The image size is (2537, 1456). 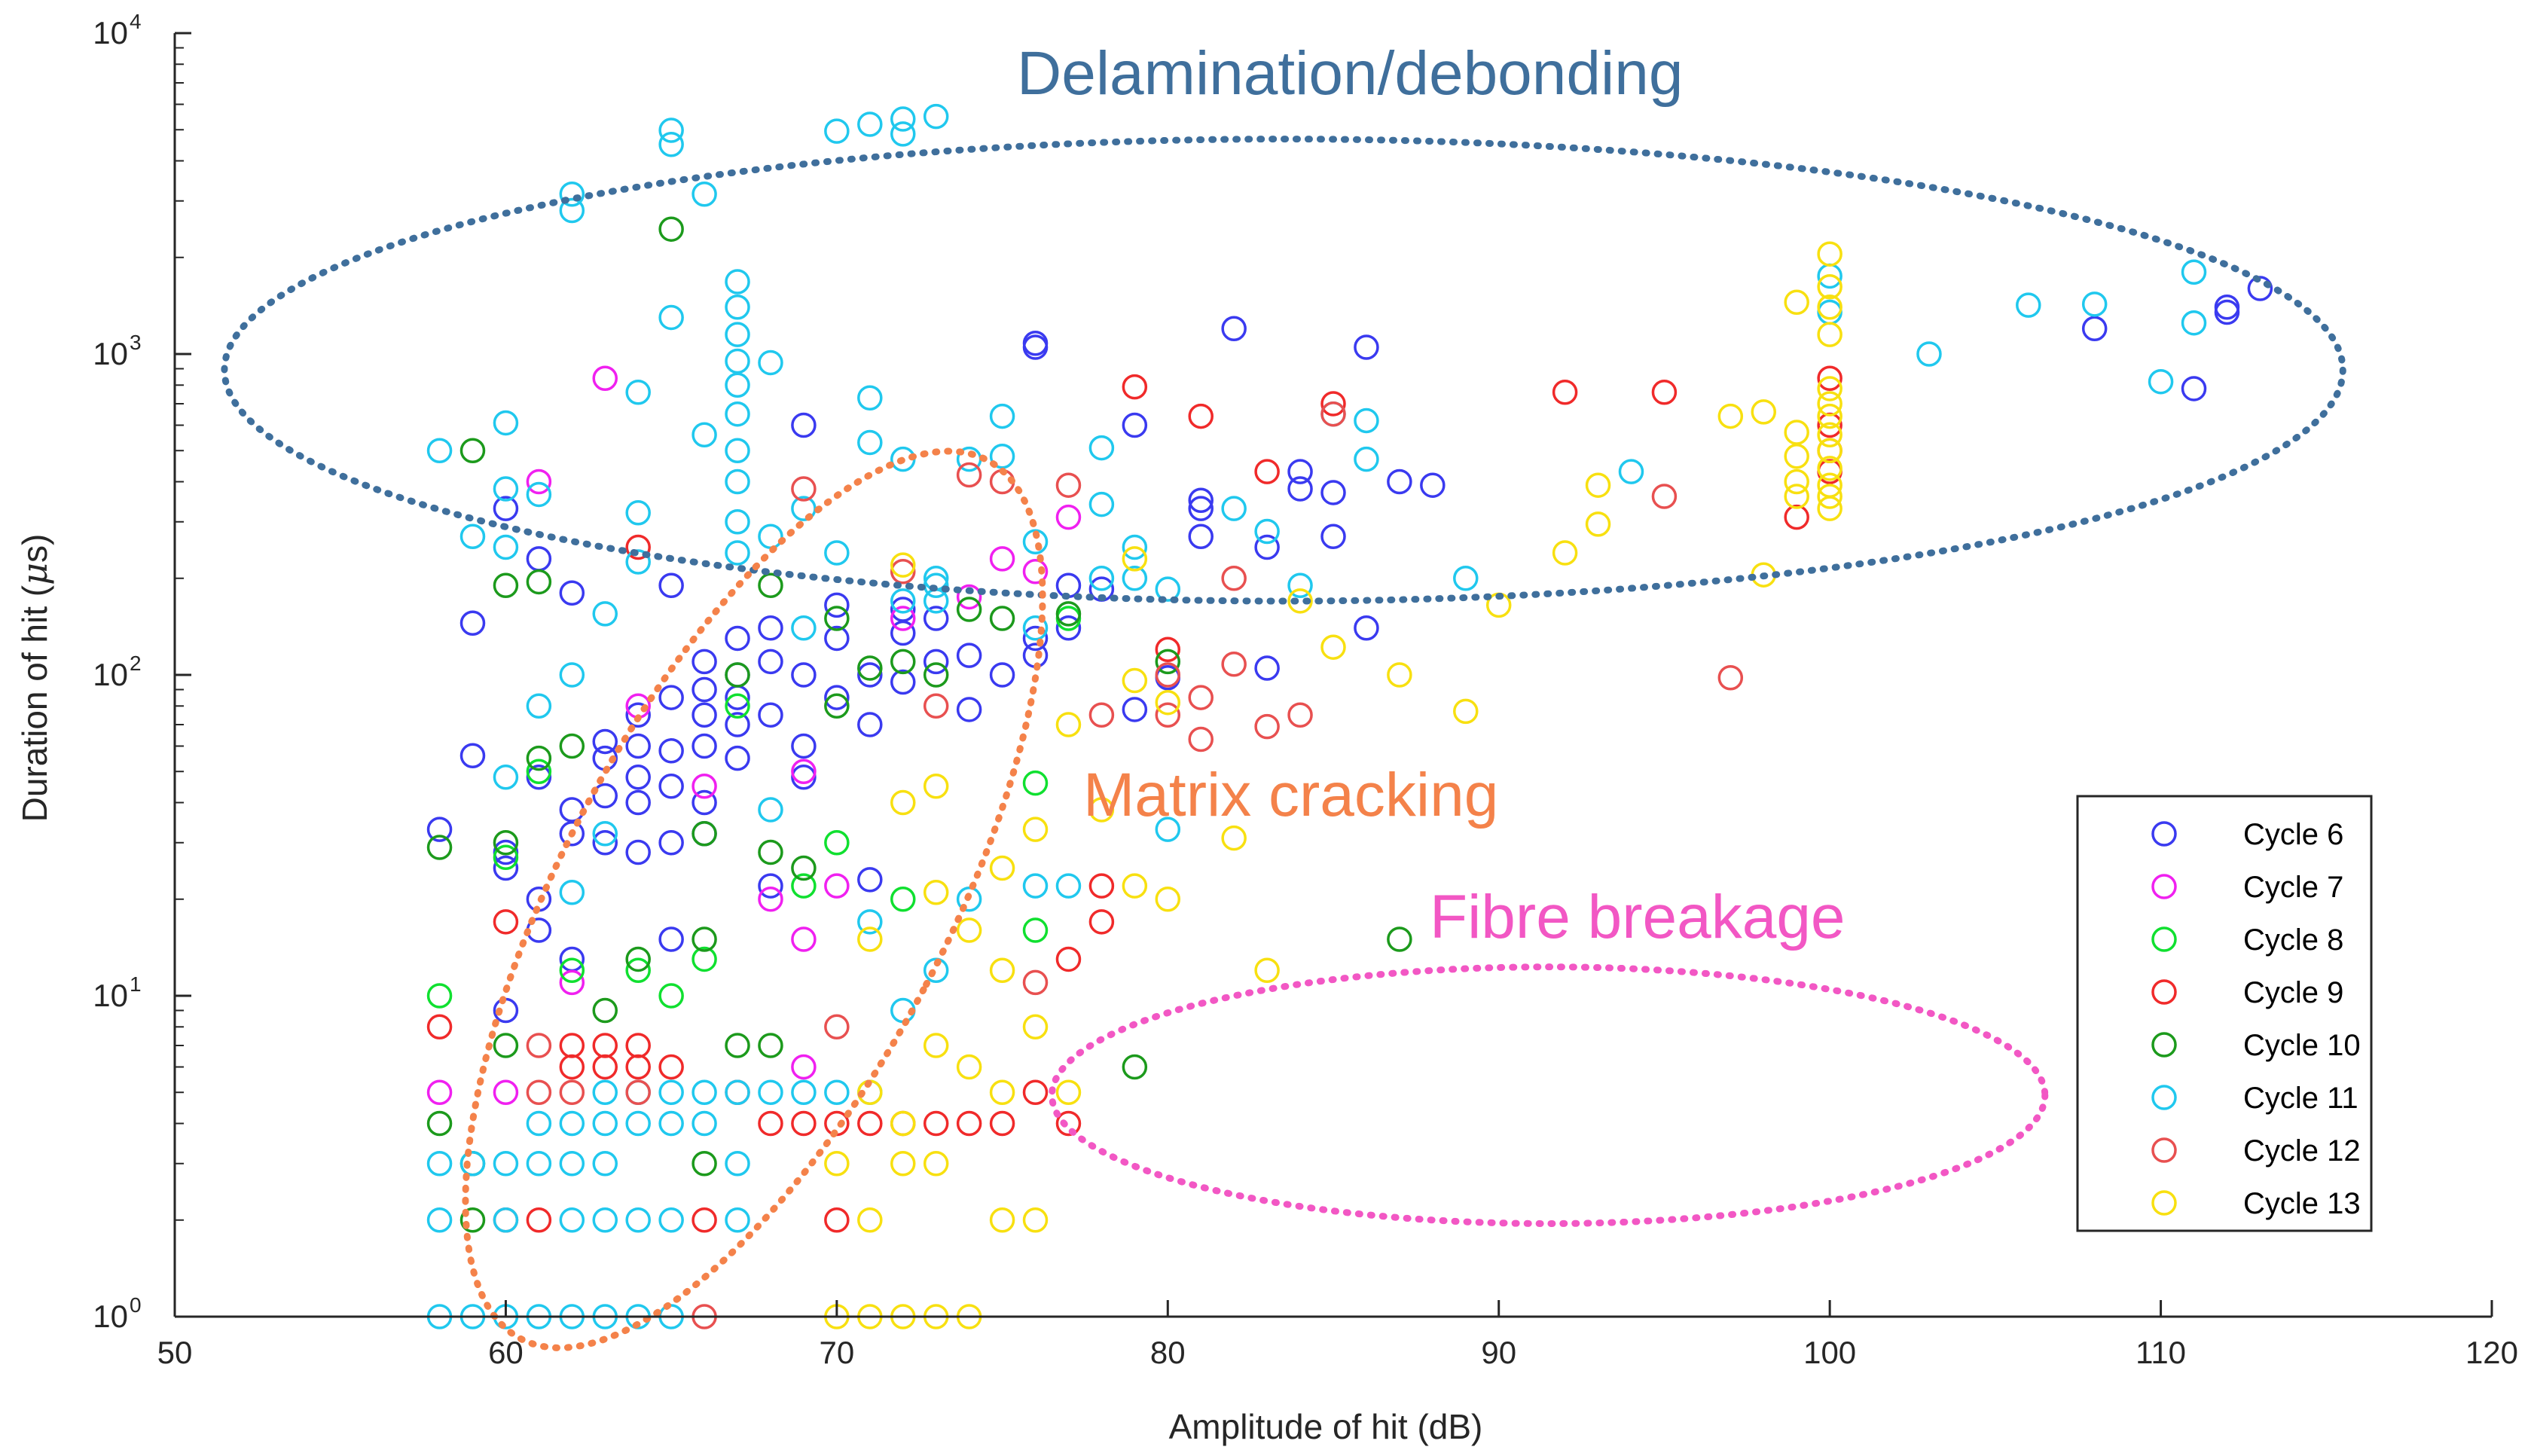 What do you see at coordinates (2300, 1098) in the screenshot?
I see `legend-label: Cycle 11` at bounding box center [2300, 1098].